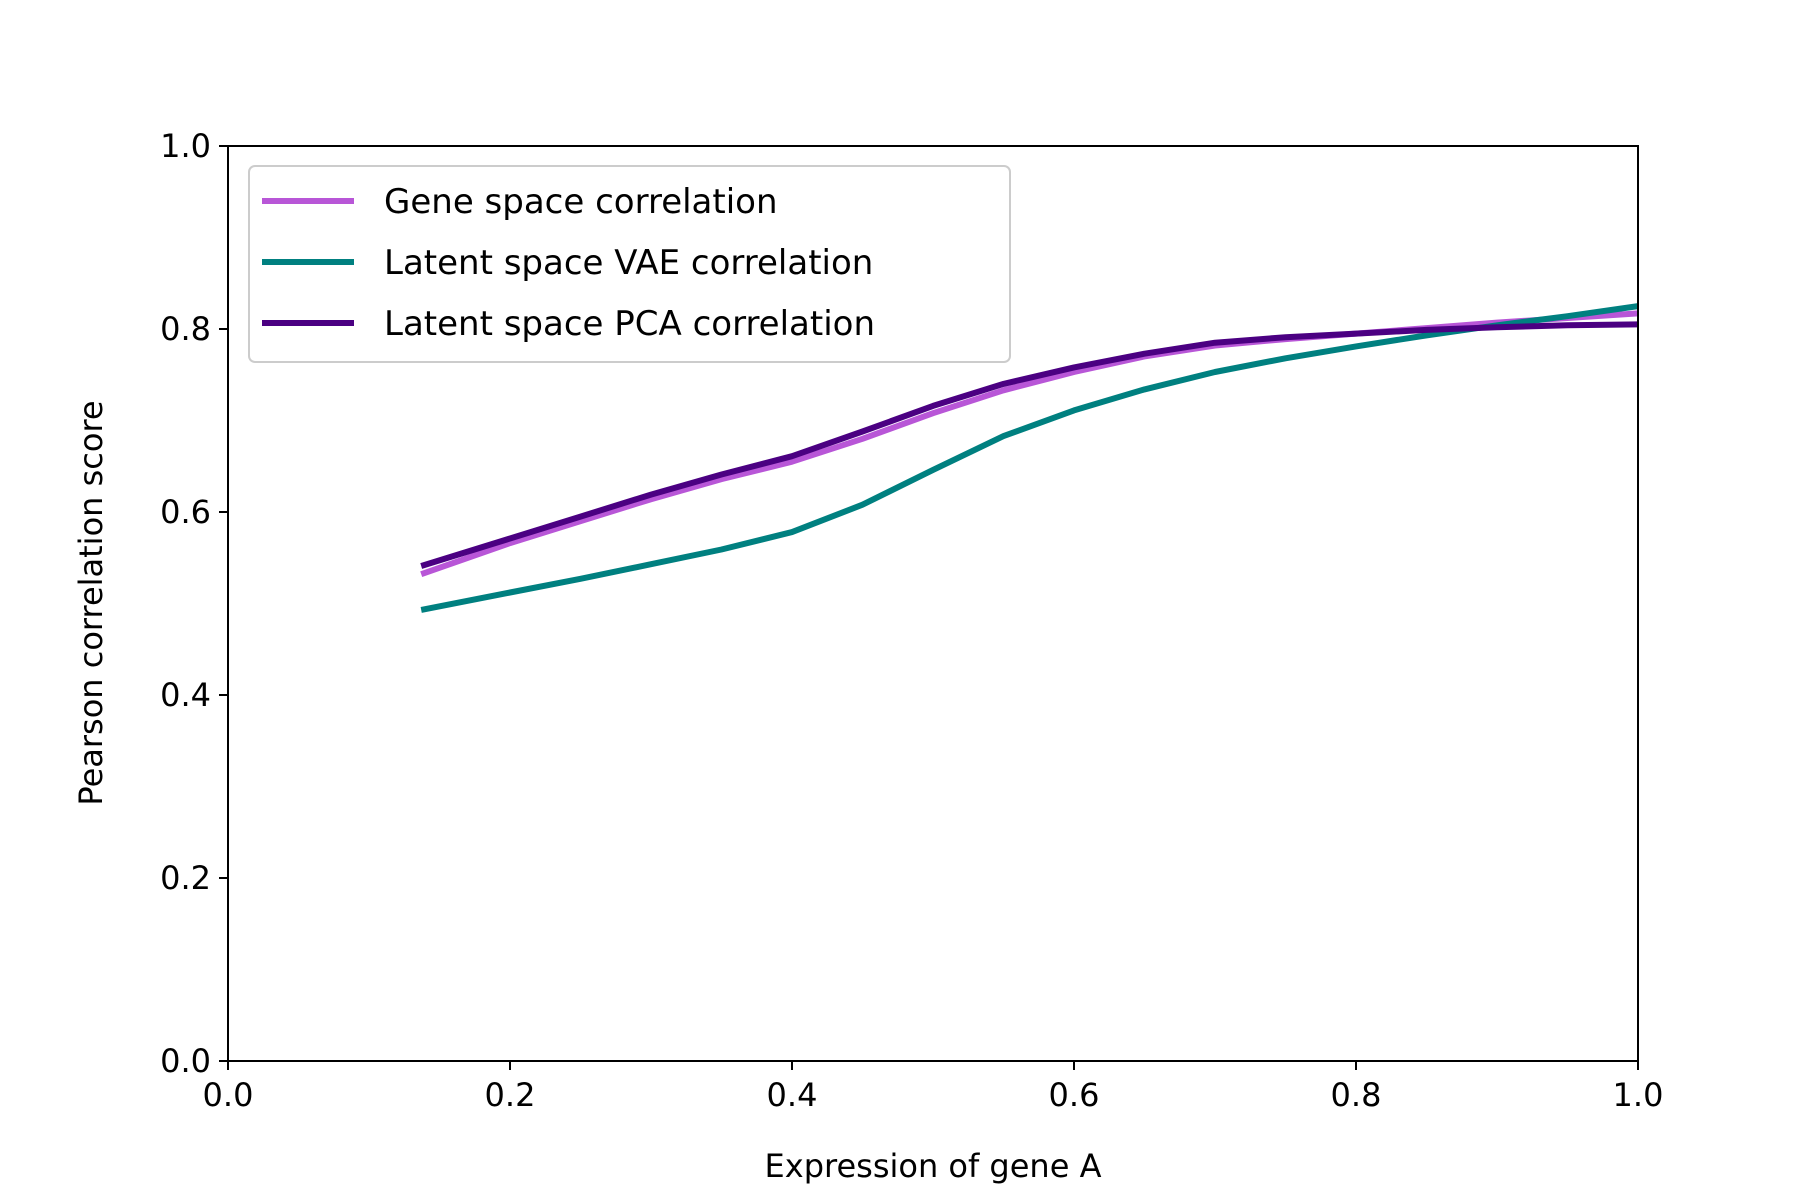 Image resolution: width=1800 pixels, height=1200 pixels. What do you see at coordinates (1638, 1095) in the screenshot?
I see `x-tick-label: 1.0` at bounding box center [1638, 1095].